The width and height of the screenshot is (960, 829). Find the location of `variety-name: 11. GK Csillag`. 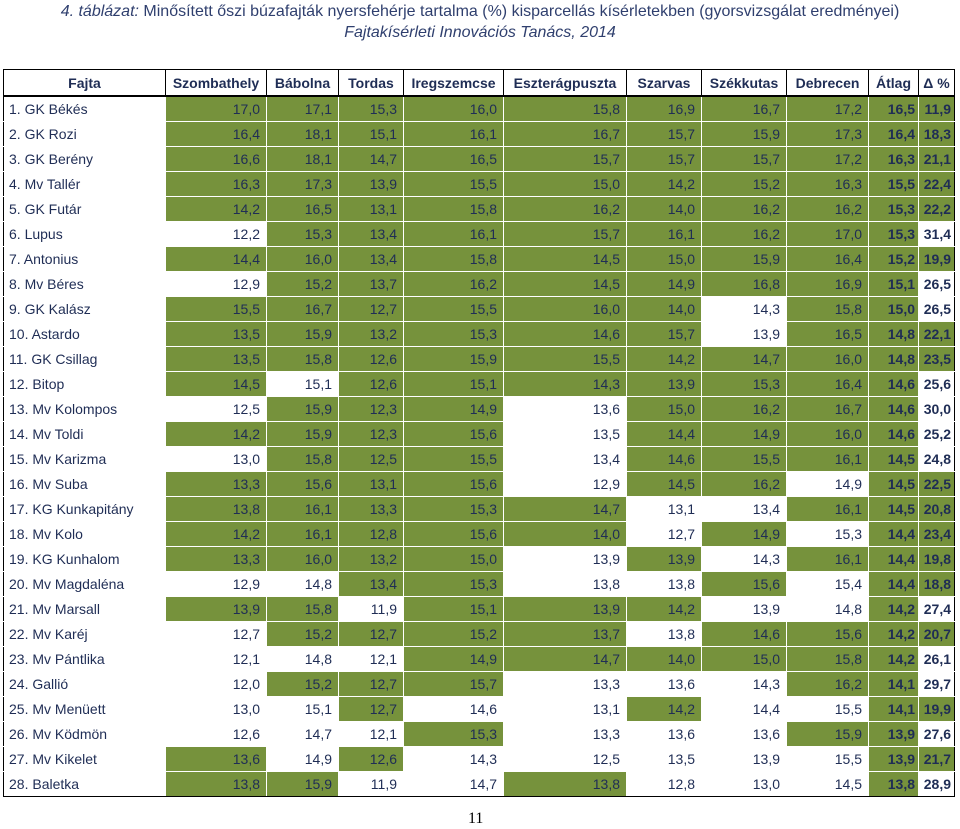

variety-name: 11. GK Csillag is located at coordinates (84, 359).